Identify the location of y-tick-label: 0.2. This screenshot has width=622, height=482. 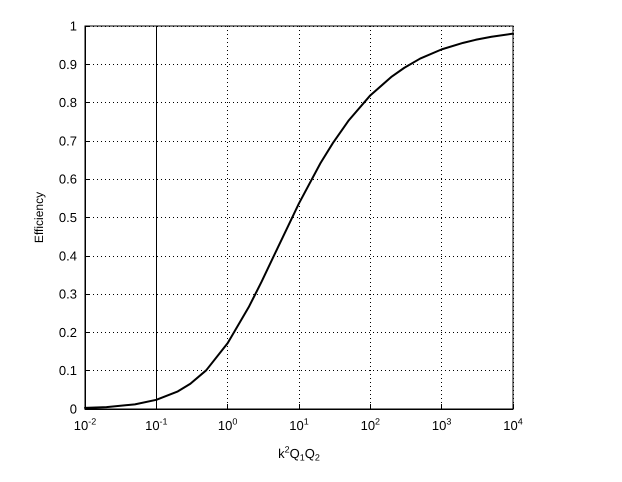
(67, 332).